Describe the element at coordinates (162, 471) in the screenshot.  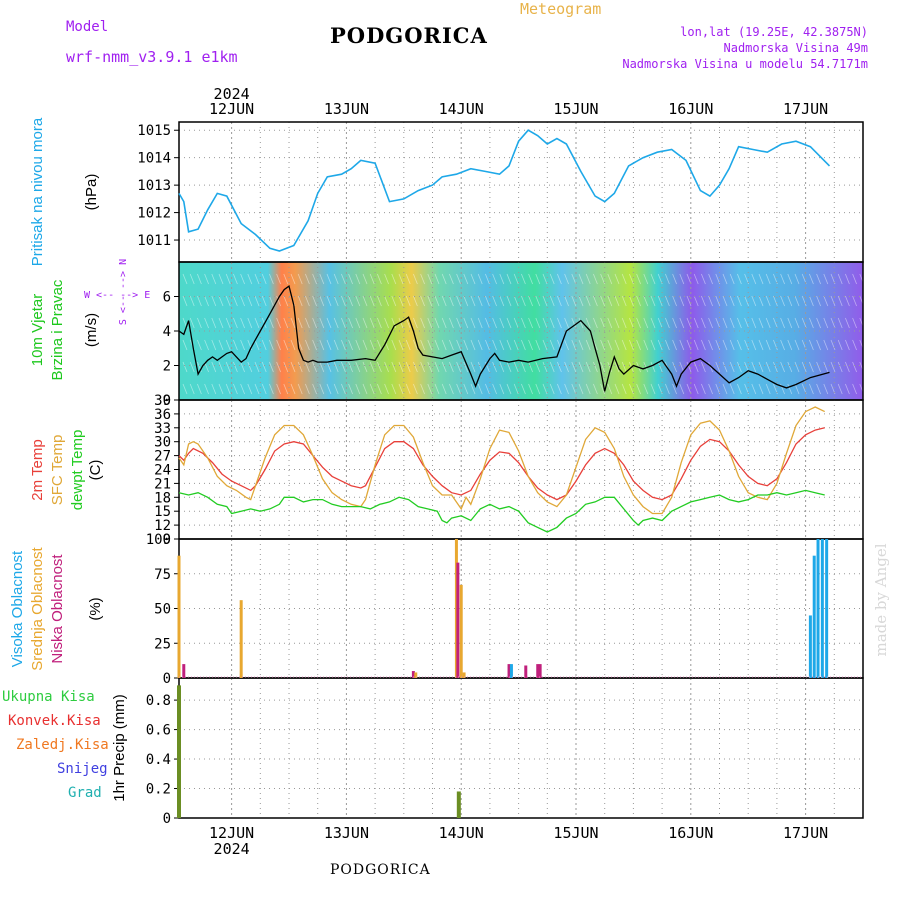
I see `ytick-label: 24` at that location.